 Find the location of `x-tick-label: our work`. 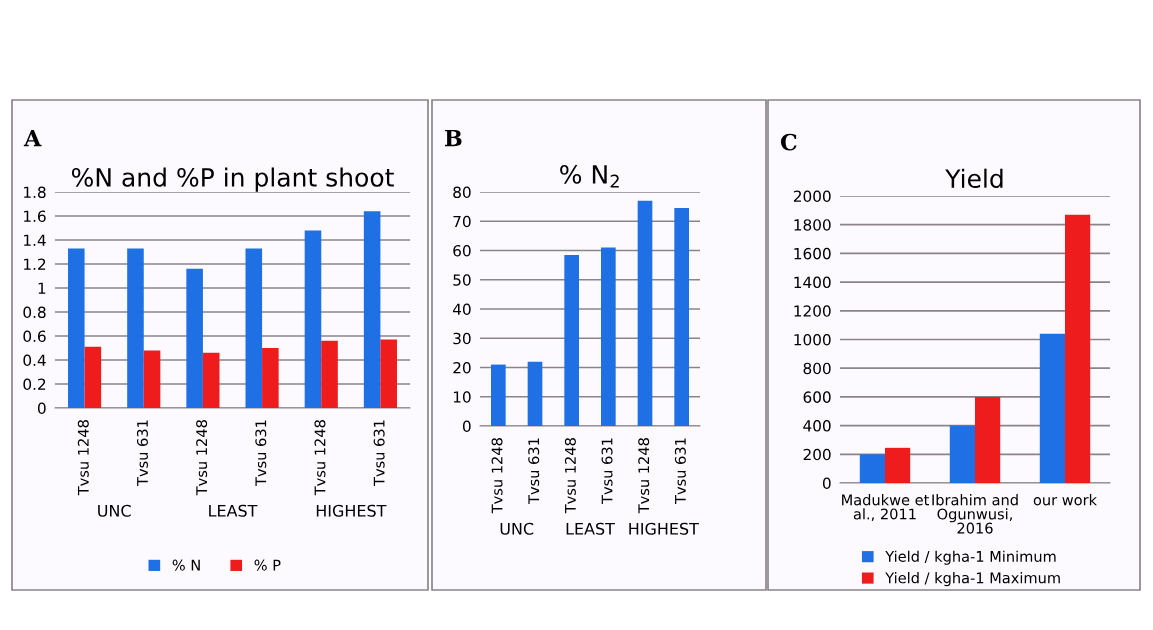

x-tick-label: our work is located at coordinates (1065, 500).